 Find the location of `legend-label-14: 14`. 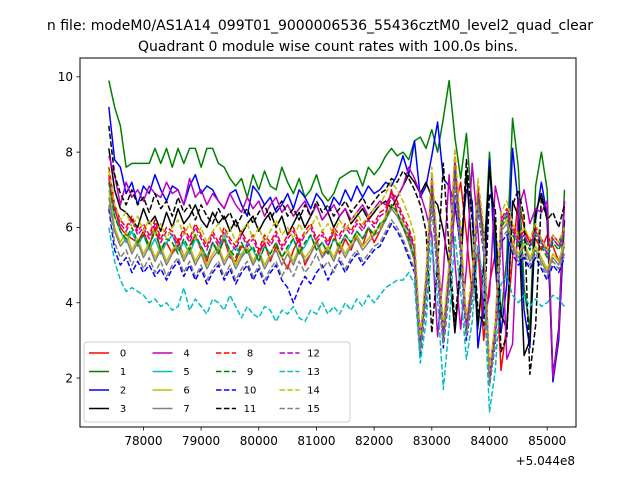

legend-label-14: 14 is located at coordinates (313, 391).